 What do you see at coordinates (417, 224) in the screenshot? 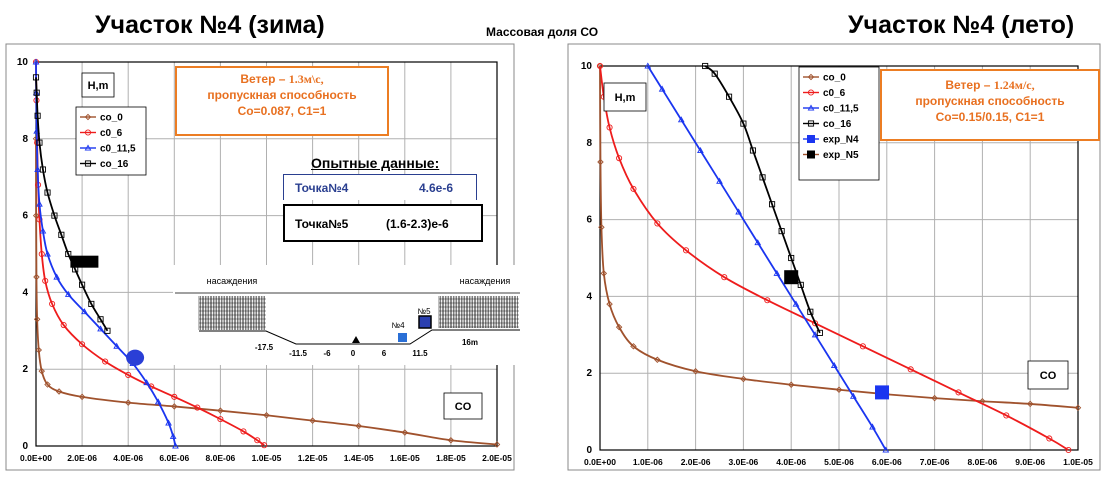
I see `point5-value: (1.6-2.3)e-6` at bounding box center [417, 224].